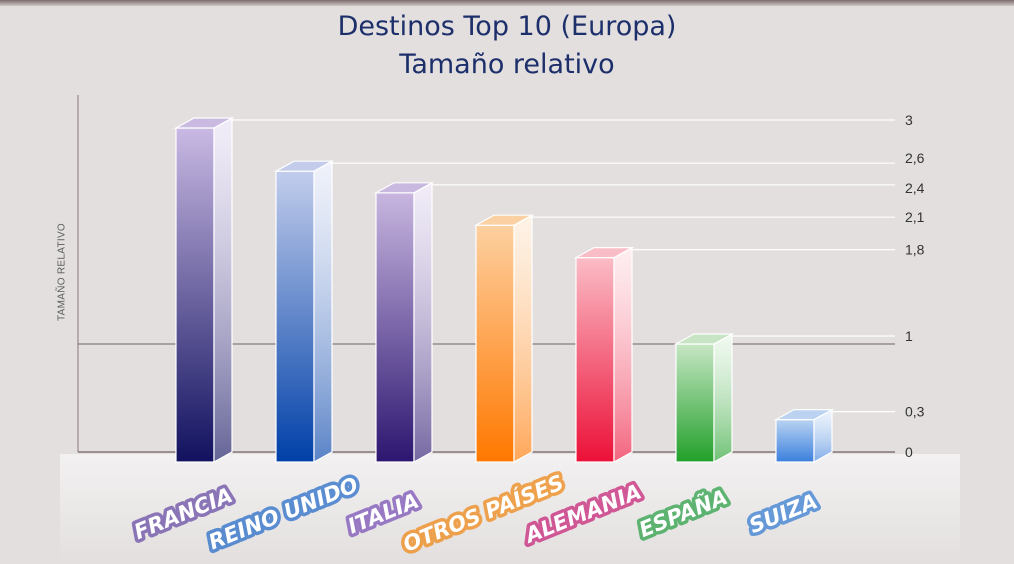 The width and height of the screenshot is (1014, 564). What do you see at coordinates (915, 158) in the screenshot?
I see `value-label: 2,6` at bounding box center [915, 158].